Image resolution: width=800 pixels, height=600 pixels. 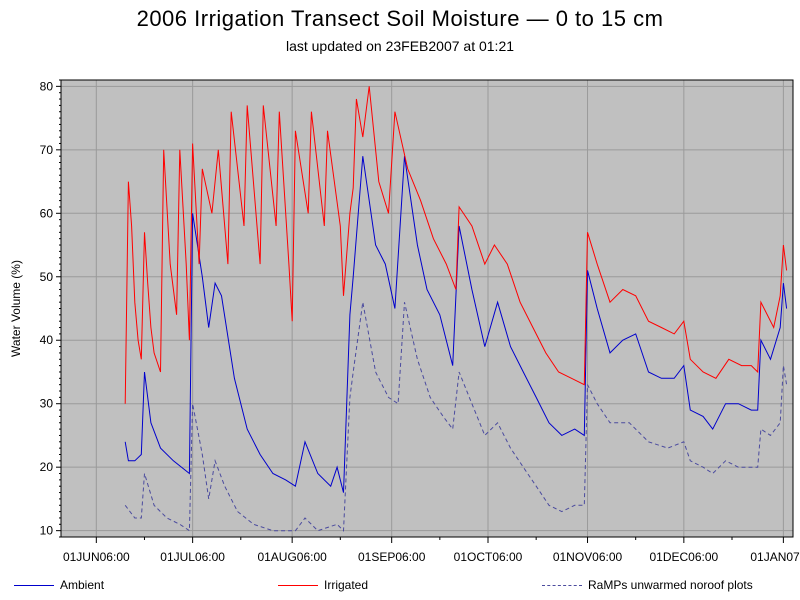 I want to click on x-tick-label: 01NOV06:00, so click(x=588, y=557).